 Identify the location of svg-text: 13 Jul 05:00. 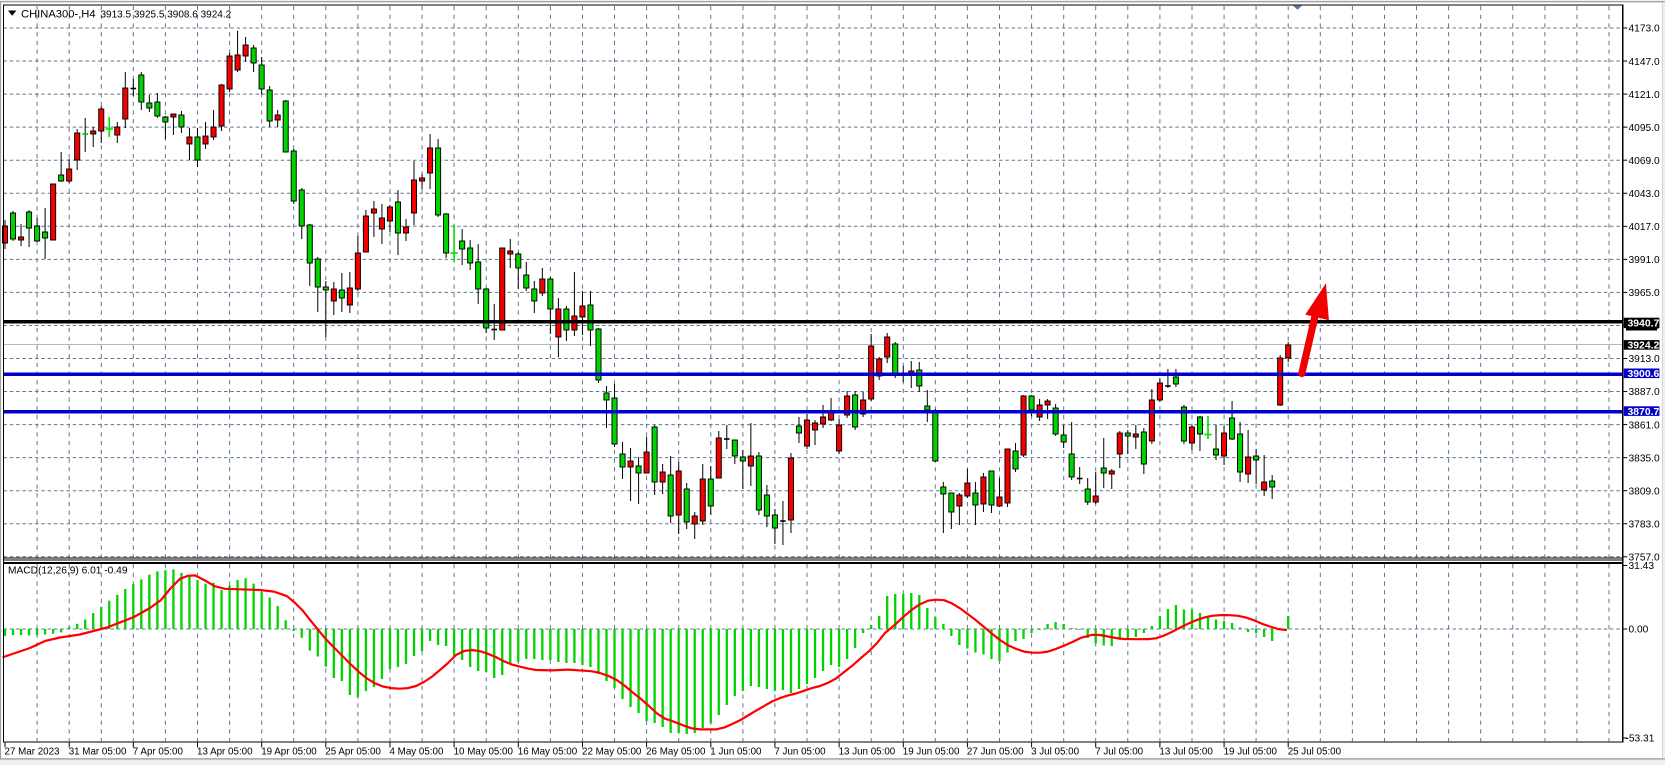
(1186, 752).